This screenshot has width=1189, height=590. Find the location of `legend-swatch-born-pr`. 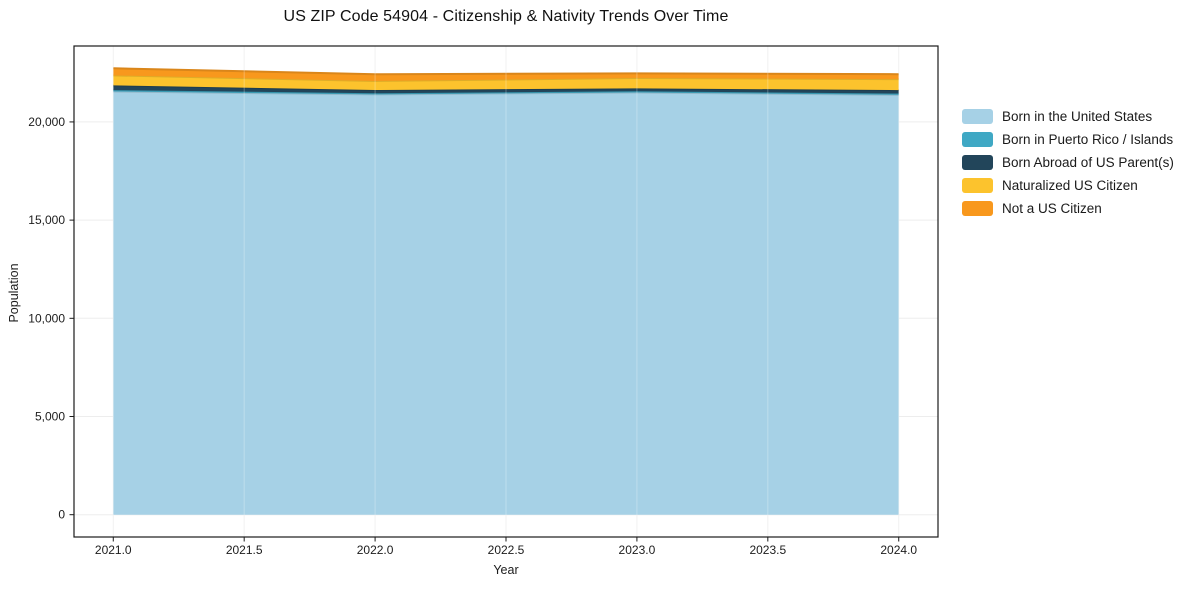

legend-swatch-born-pr is located at coordinates (977, 139).